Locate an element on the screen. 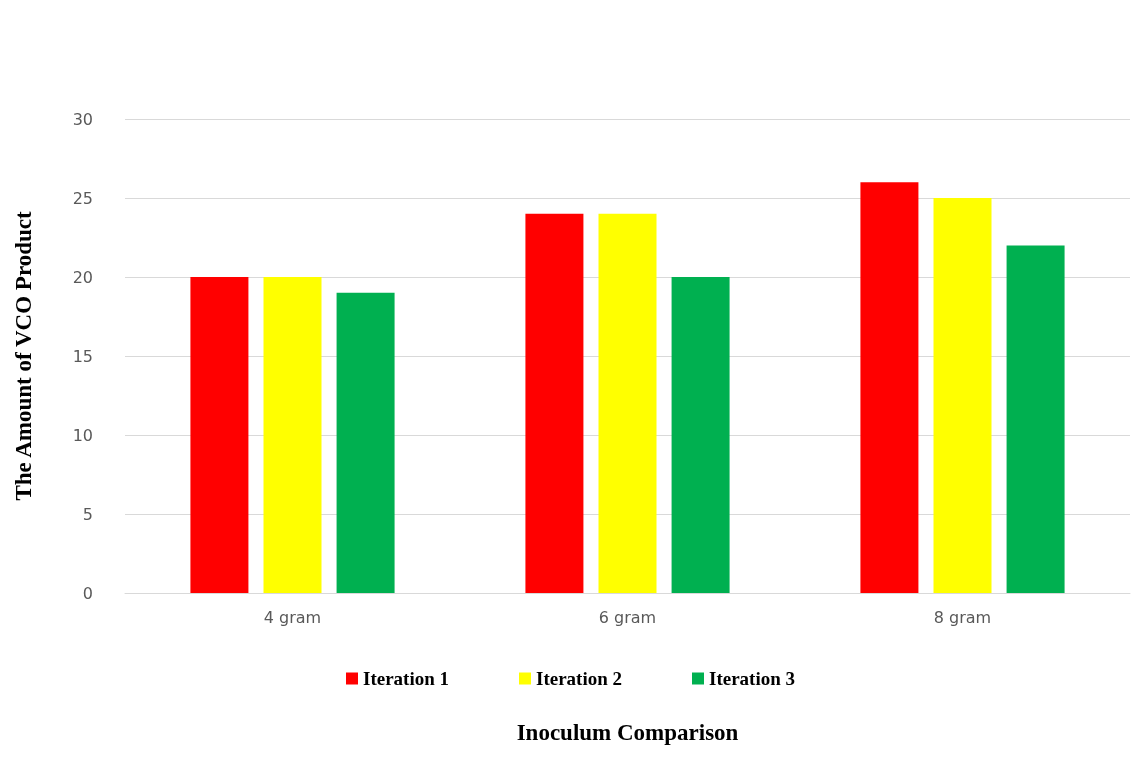  y-tick-label: 30 is located at coordinates (82, 119).